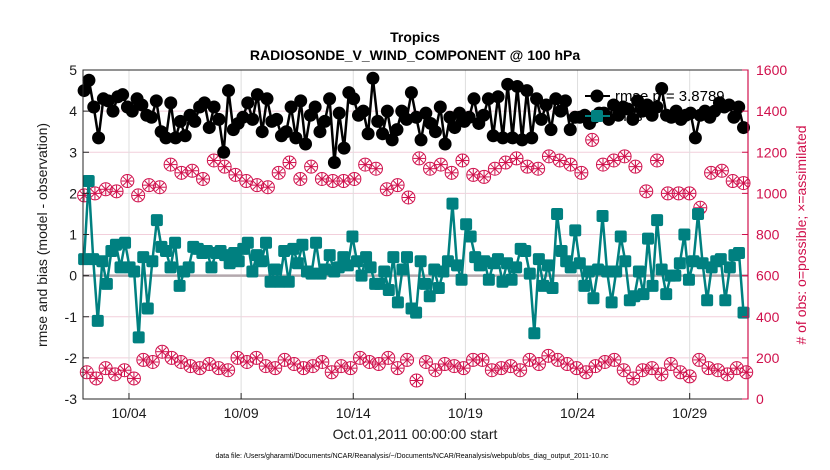  What do you see at coordinates (73, 152) in the screenshot?
I see `left-tick-label: 3` at bounding box center [73, 152].